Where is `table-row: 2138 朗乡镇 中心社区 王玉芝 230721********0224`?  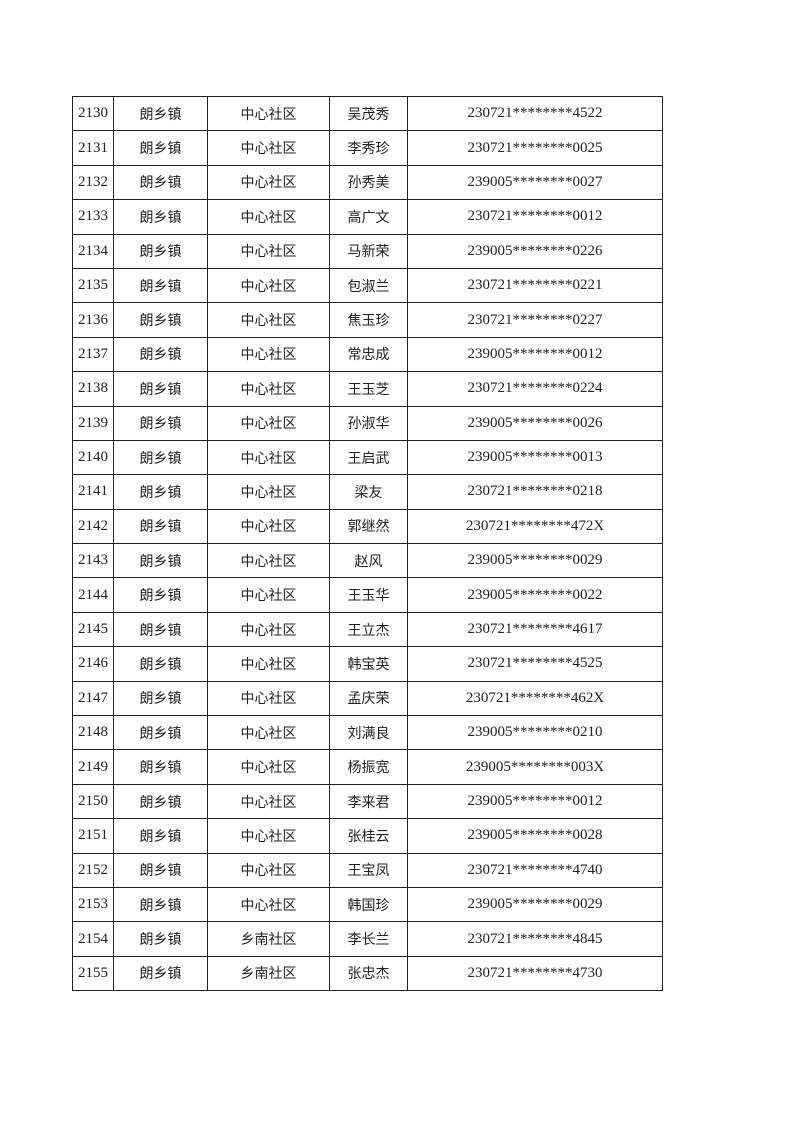 table-row: 2138 朗乡镇 中心社区 王玉芝 230721********0224 is located at coordinates (367, 389).